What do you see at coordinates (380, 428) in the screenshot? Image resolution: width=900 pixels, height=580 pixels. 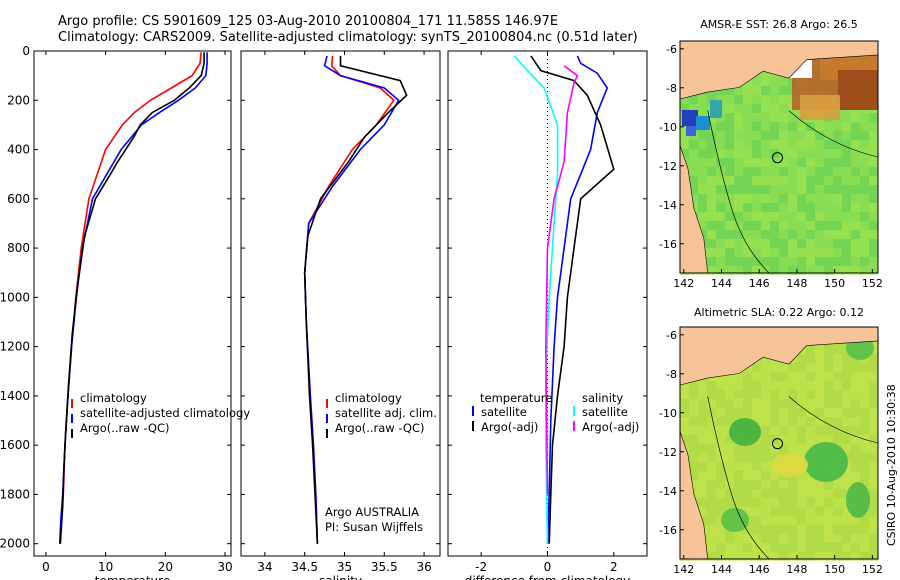 I see `legend-label-argo: Argo(..raw -QC)` at bounding box center [380, 428].